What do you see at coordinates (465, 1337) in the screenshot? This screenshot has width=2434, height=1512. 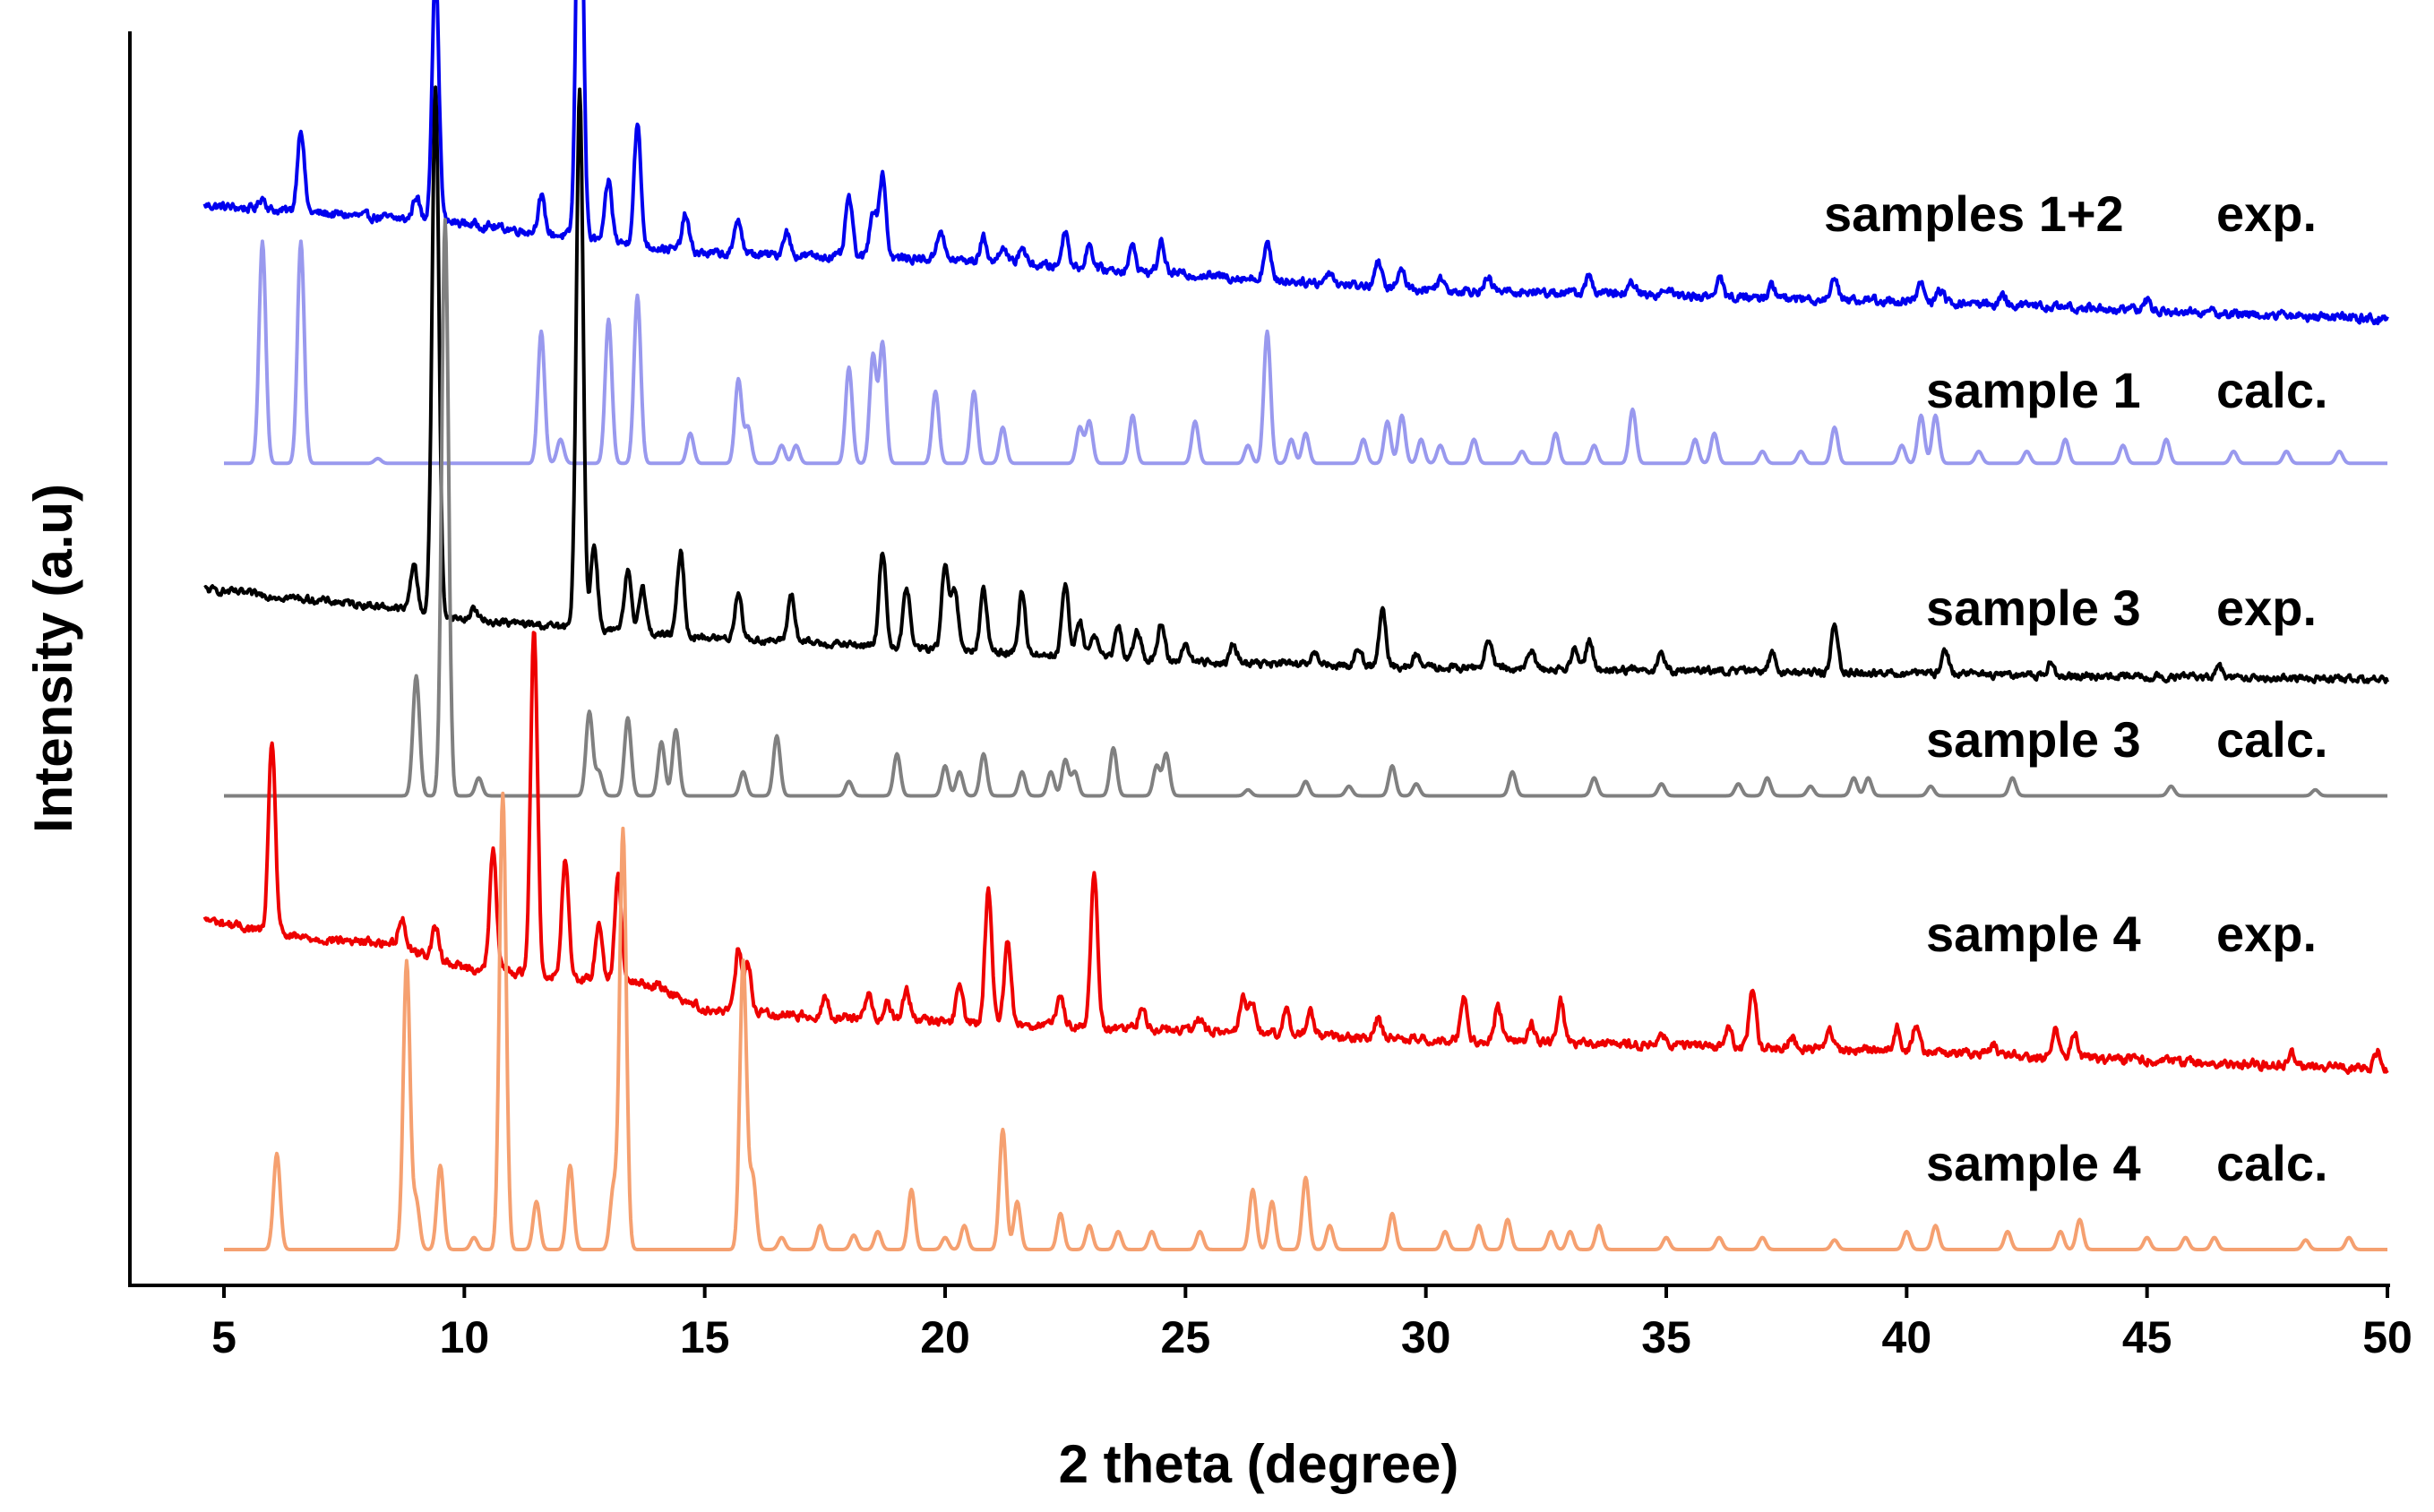 I see `x-tick-label: 10` at bounding box center [465, 1337].